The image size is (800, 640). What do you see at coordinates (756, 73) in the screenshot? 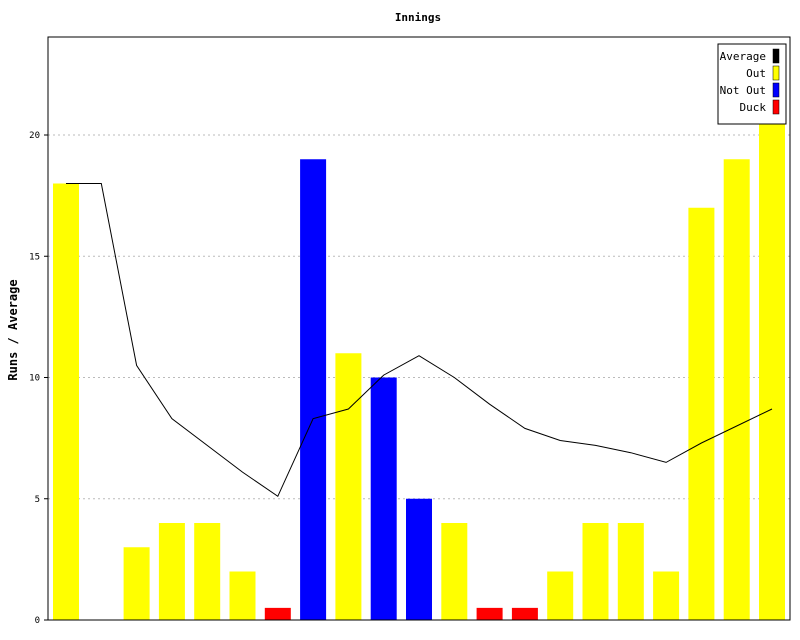
I see `legend-label: Out` at bounding box center [756, 73].